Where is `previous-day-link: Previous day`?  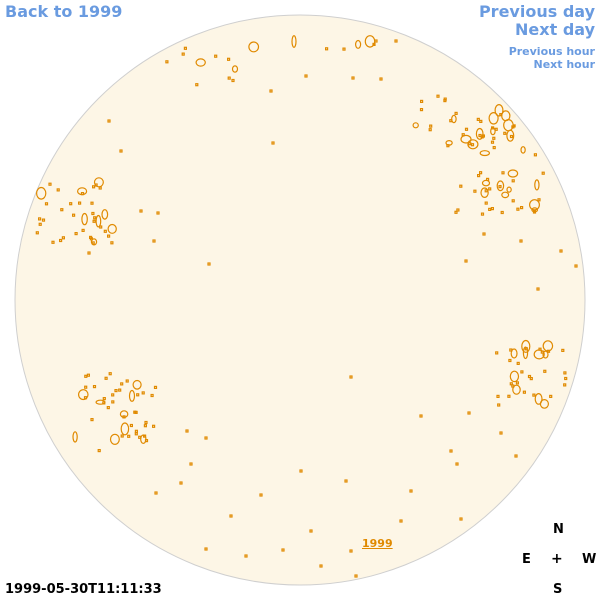
previous-day-link: Previous day is located at coordinates (536, 11).